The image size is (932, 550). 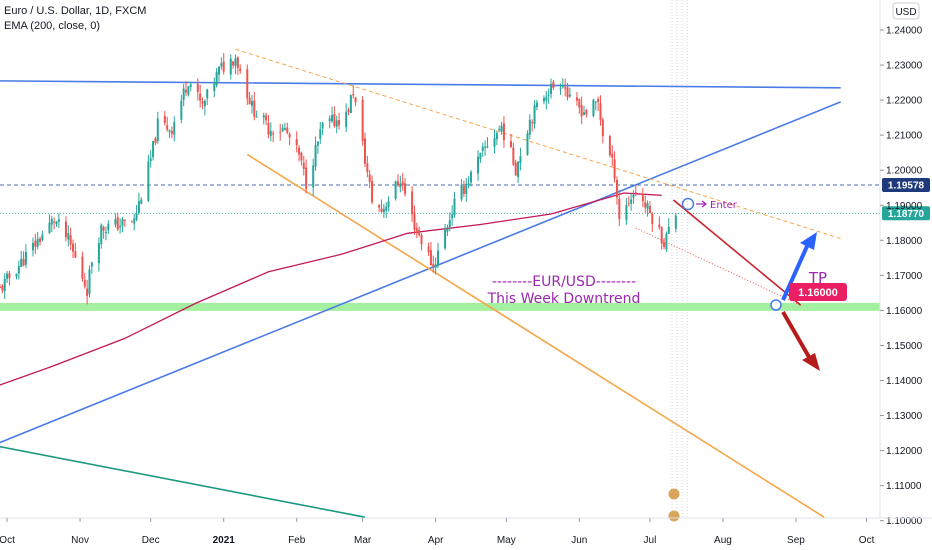 I want to click on entry-marker, so click(x=688, y=204).